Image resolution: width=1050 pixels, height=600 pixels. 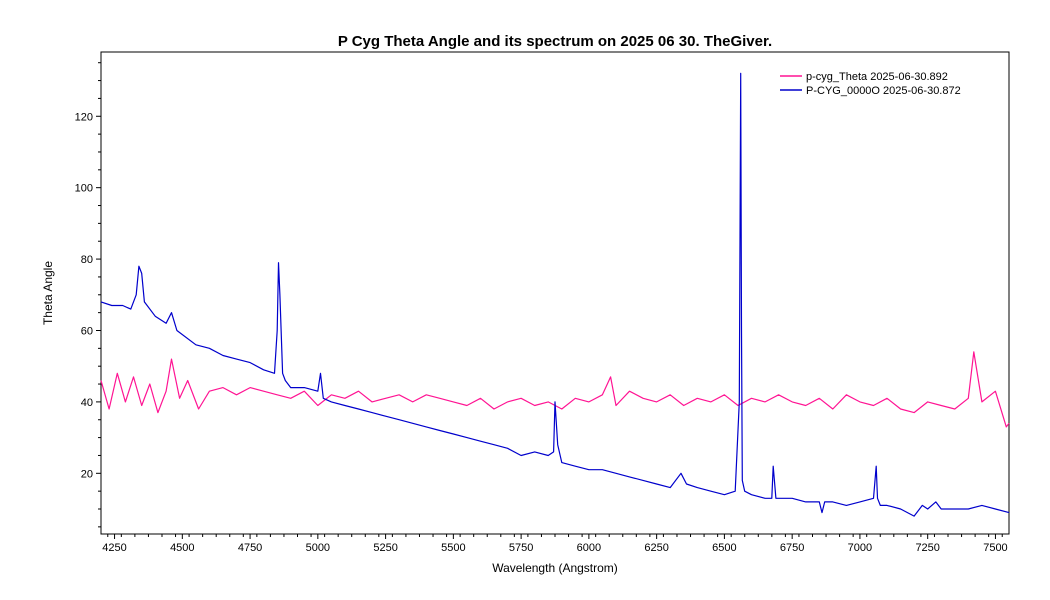 What do you see at coordinates (87, 474) in the screenshot?
I see `y-tick-label-0: 20` at bounding box center [87, 474].